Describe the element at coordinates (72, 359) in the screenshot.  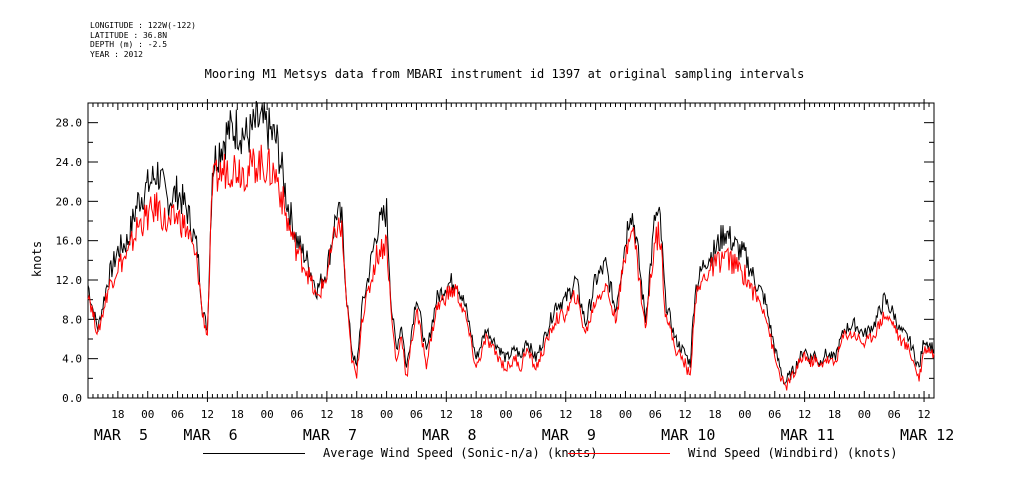
I see `y-tick-label: 4.0` at that location.